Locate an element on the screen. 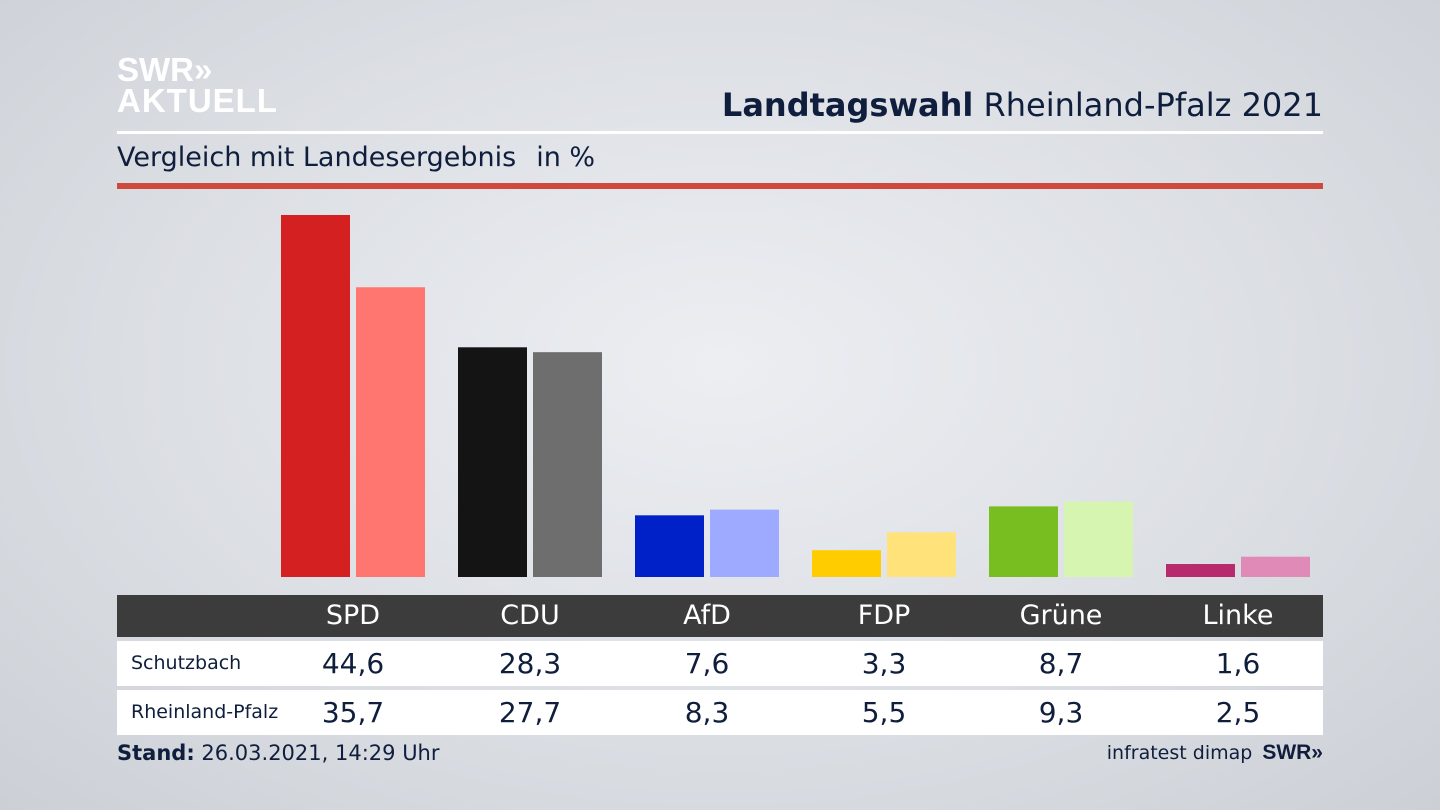 This screenshot has height=810, width=1440. bar-grne-rheinland-pfalz is located at coordinates (1098, 539).